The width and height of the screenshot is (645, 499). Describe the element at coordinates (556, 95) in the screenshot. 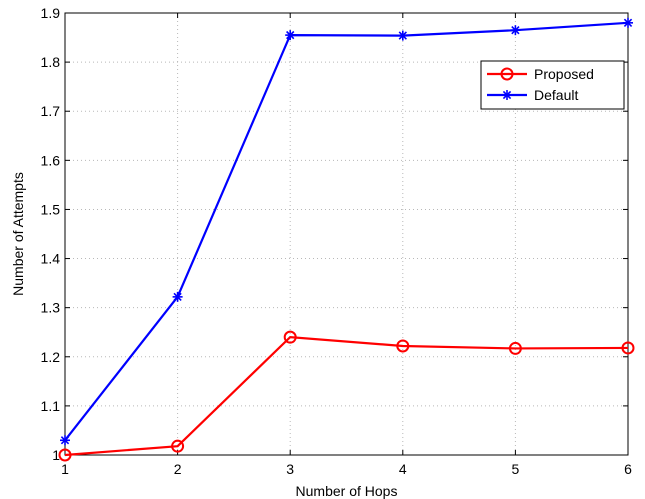

I see `legend-label-default: Default` at that location.